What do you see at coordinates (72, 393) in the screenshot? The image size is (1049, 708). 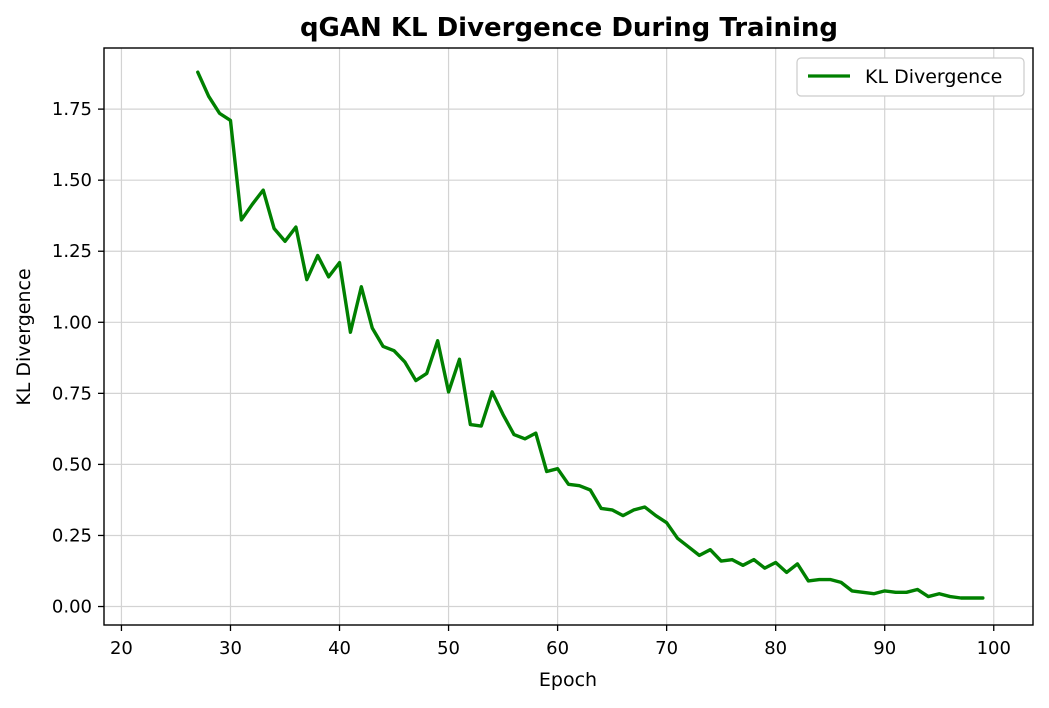 I see `y-tick-label: 0.75` at bounding box center [72, 393].